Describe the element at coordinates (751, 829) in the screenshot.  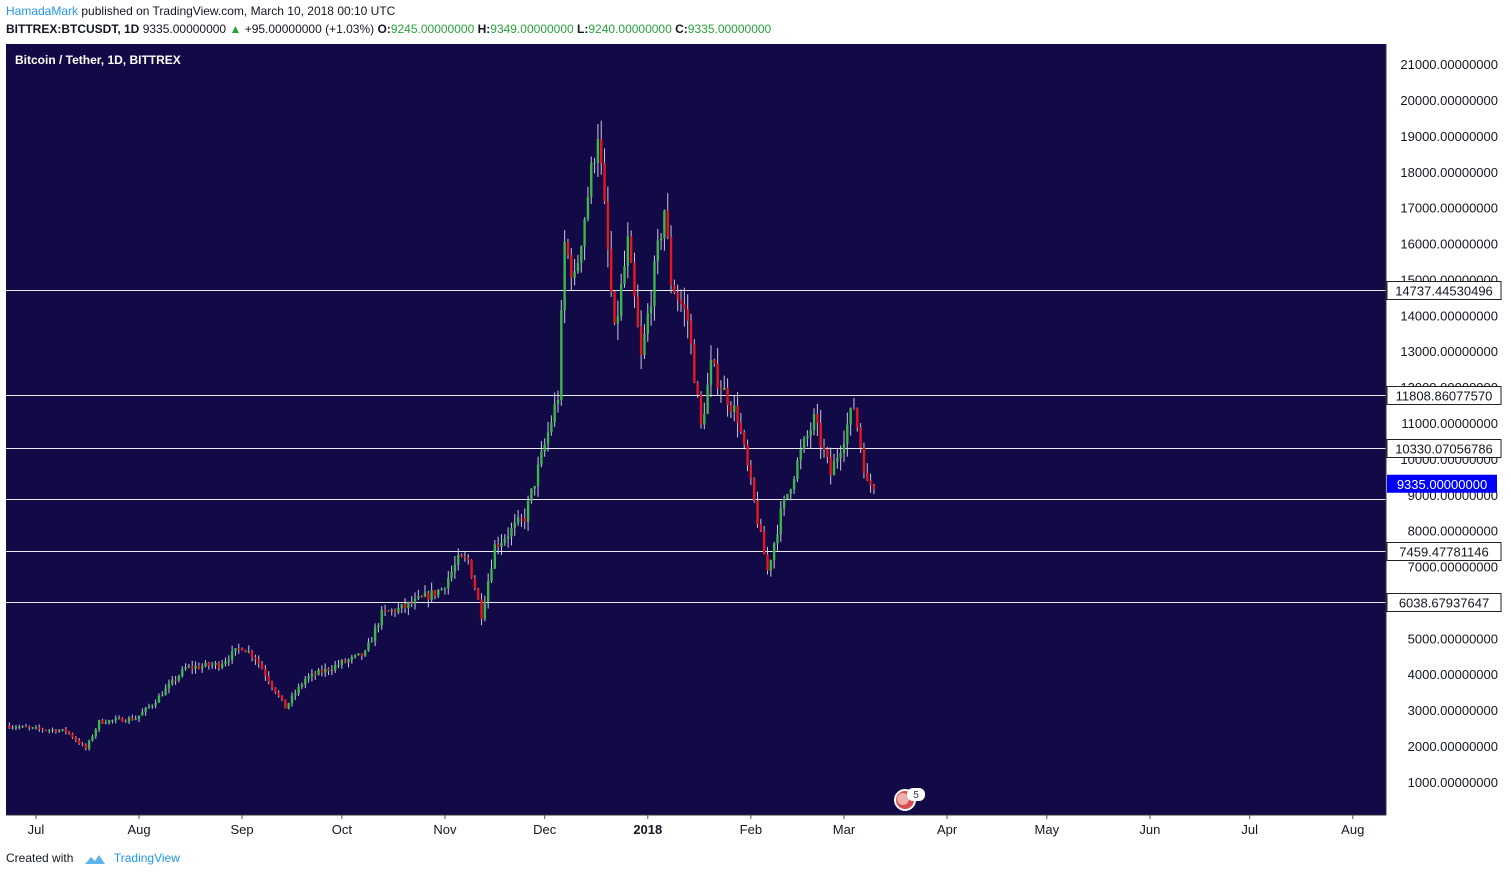
I see `x-tick-label: Feb` at that location.